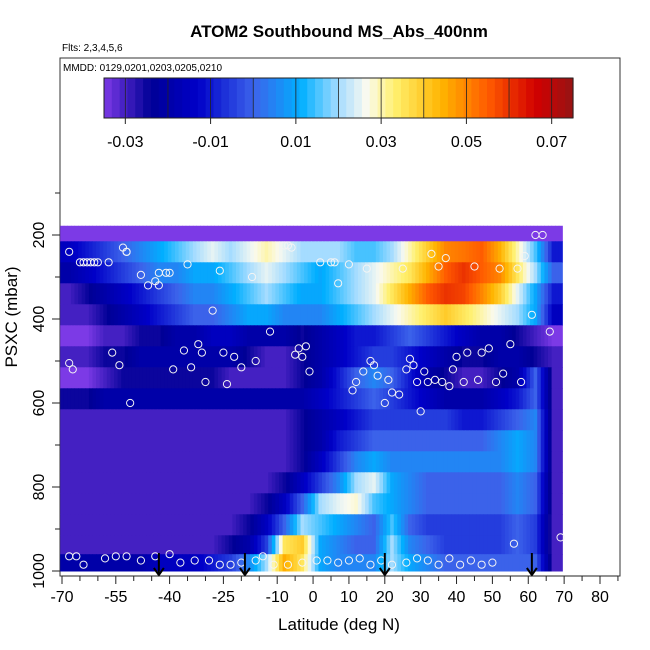 This screenshot has height=650, width=650. I want to click on x-tick-label: -10, so click(277, 597).